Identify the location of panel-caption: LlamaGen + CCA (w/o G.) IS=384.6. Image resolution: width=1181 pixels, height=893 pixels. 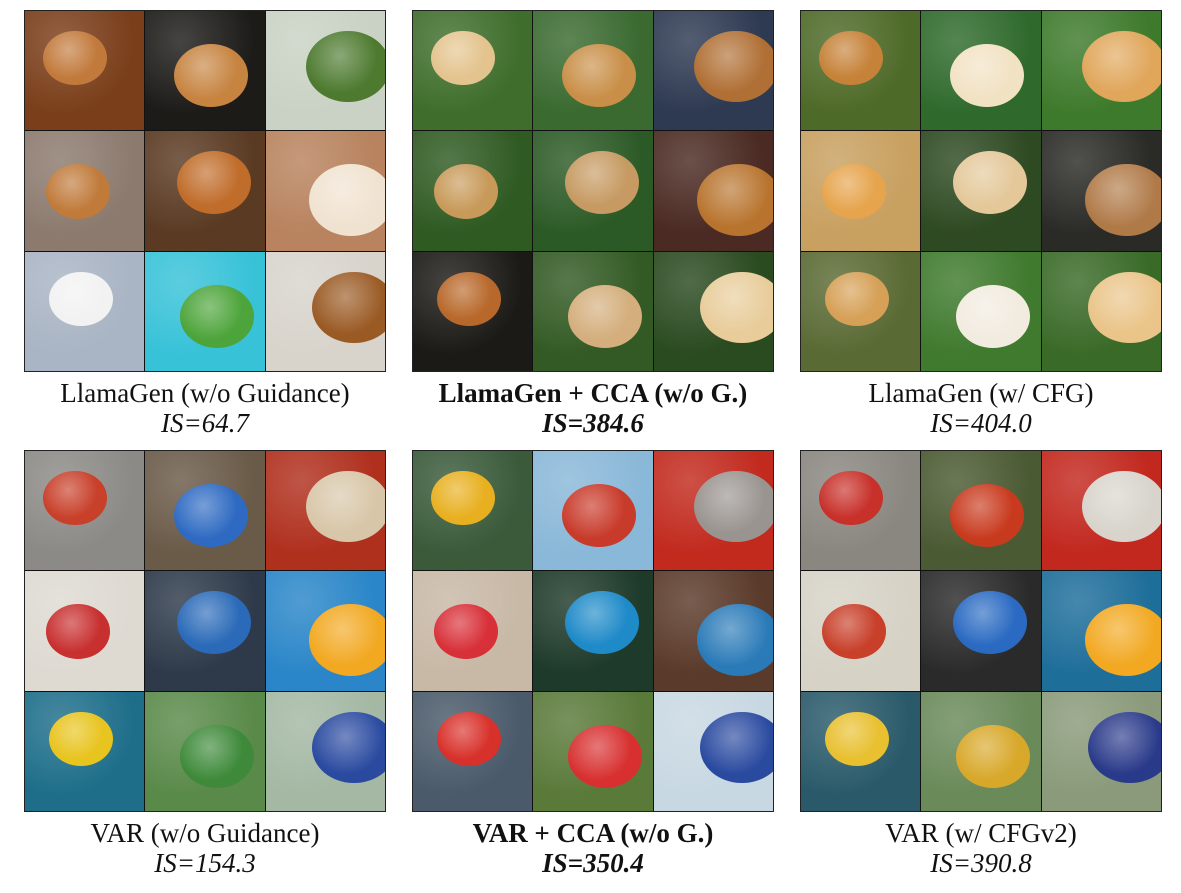
(593, 408).